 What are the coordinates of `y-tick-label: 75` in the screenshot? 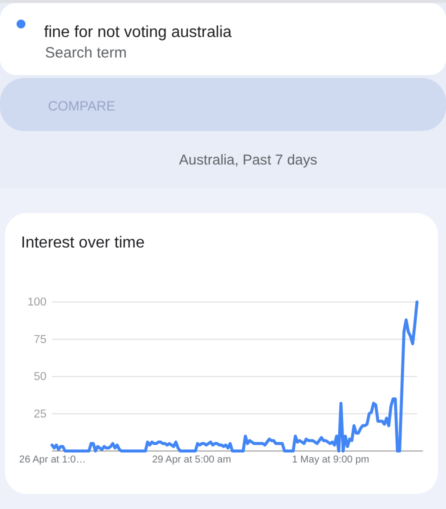 It's located at (40, 340).